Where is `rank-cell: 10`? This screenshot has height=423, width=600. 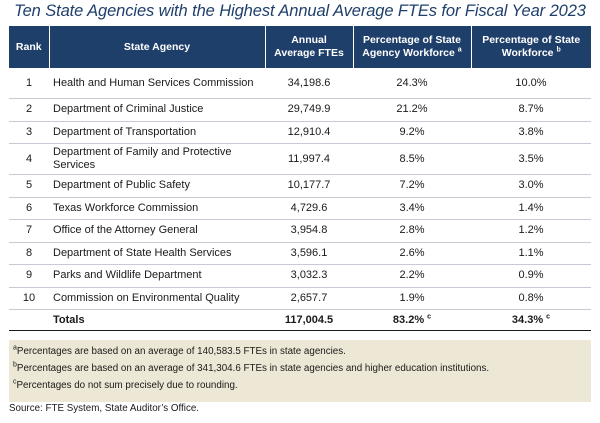
rank-cell: 10 is located at coordinates (29, 298).